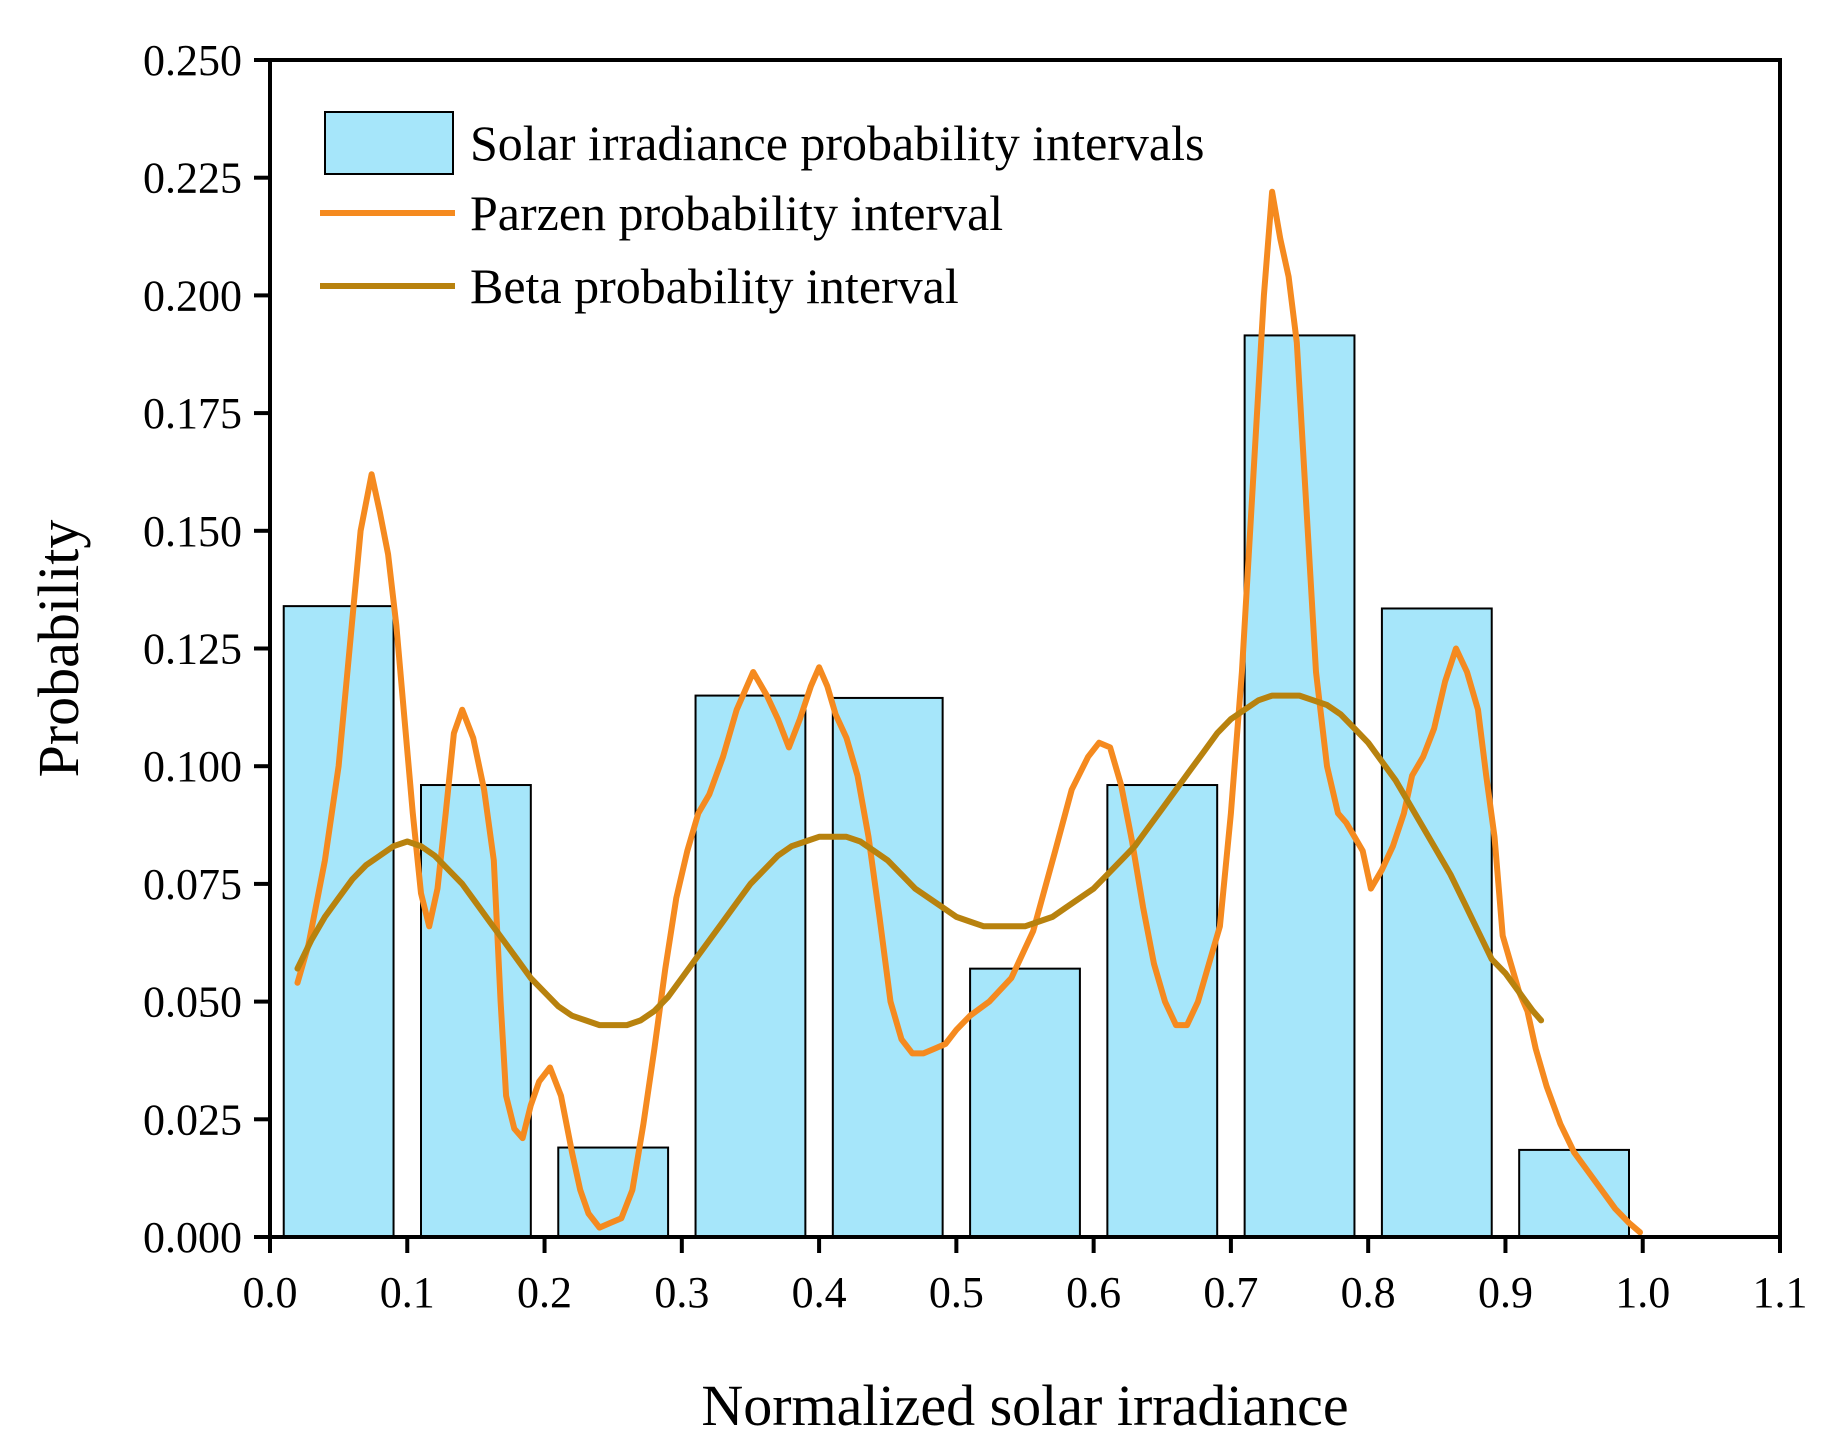 The width and height of the screenshot is (1828, 1454). Describe the element at coordinates (544, 1292) in the screenshot. I see `x-tick-label: 0.2` at that location.